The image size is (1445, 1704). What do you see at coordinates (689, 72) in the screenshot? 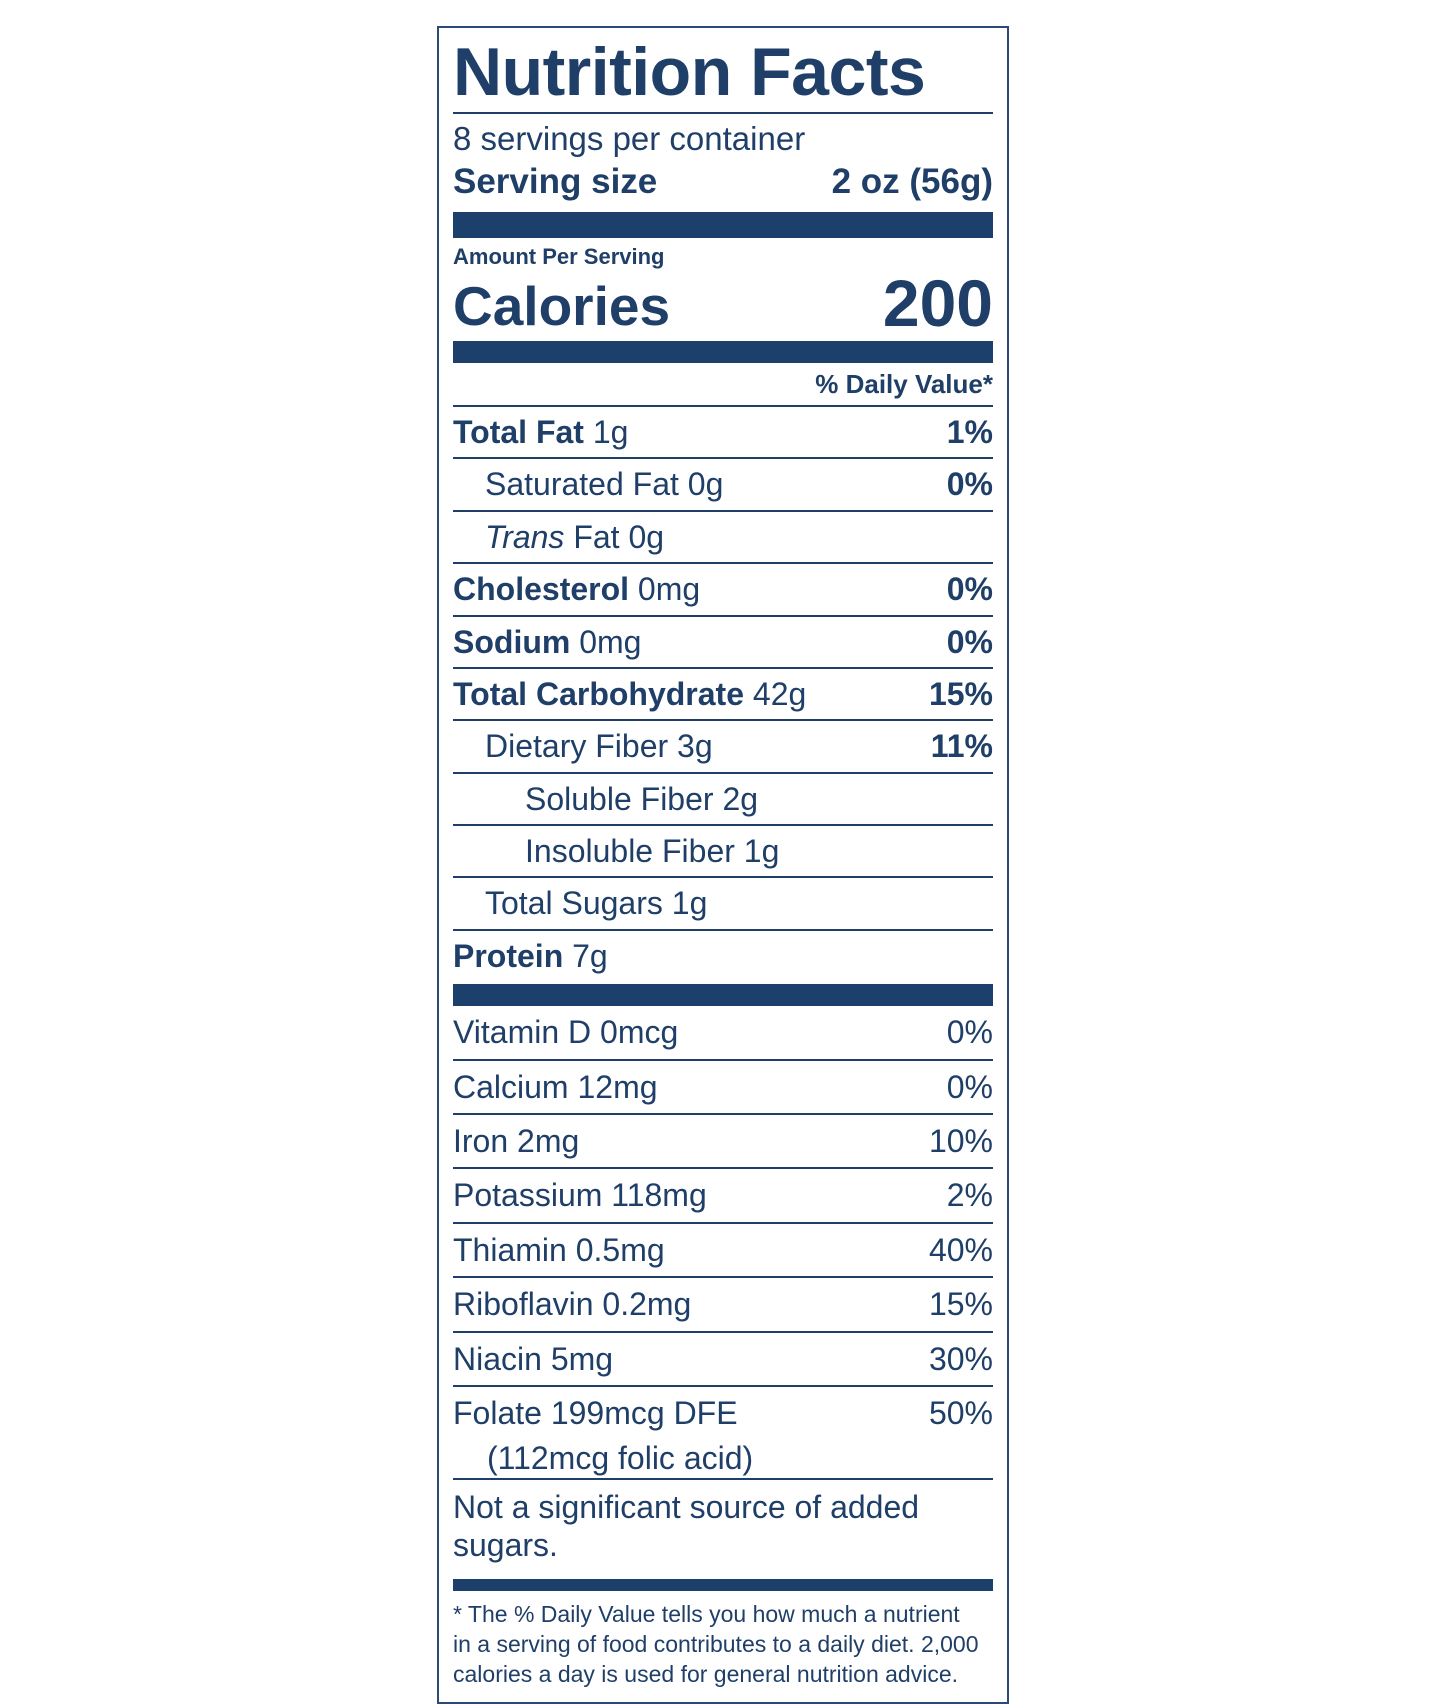
I see `page-title: Nutrition Facts` at bounding box center [689, 72].